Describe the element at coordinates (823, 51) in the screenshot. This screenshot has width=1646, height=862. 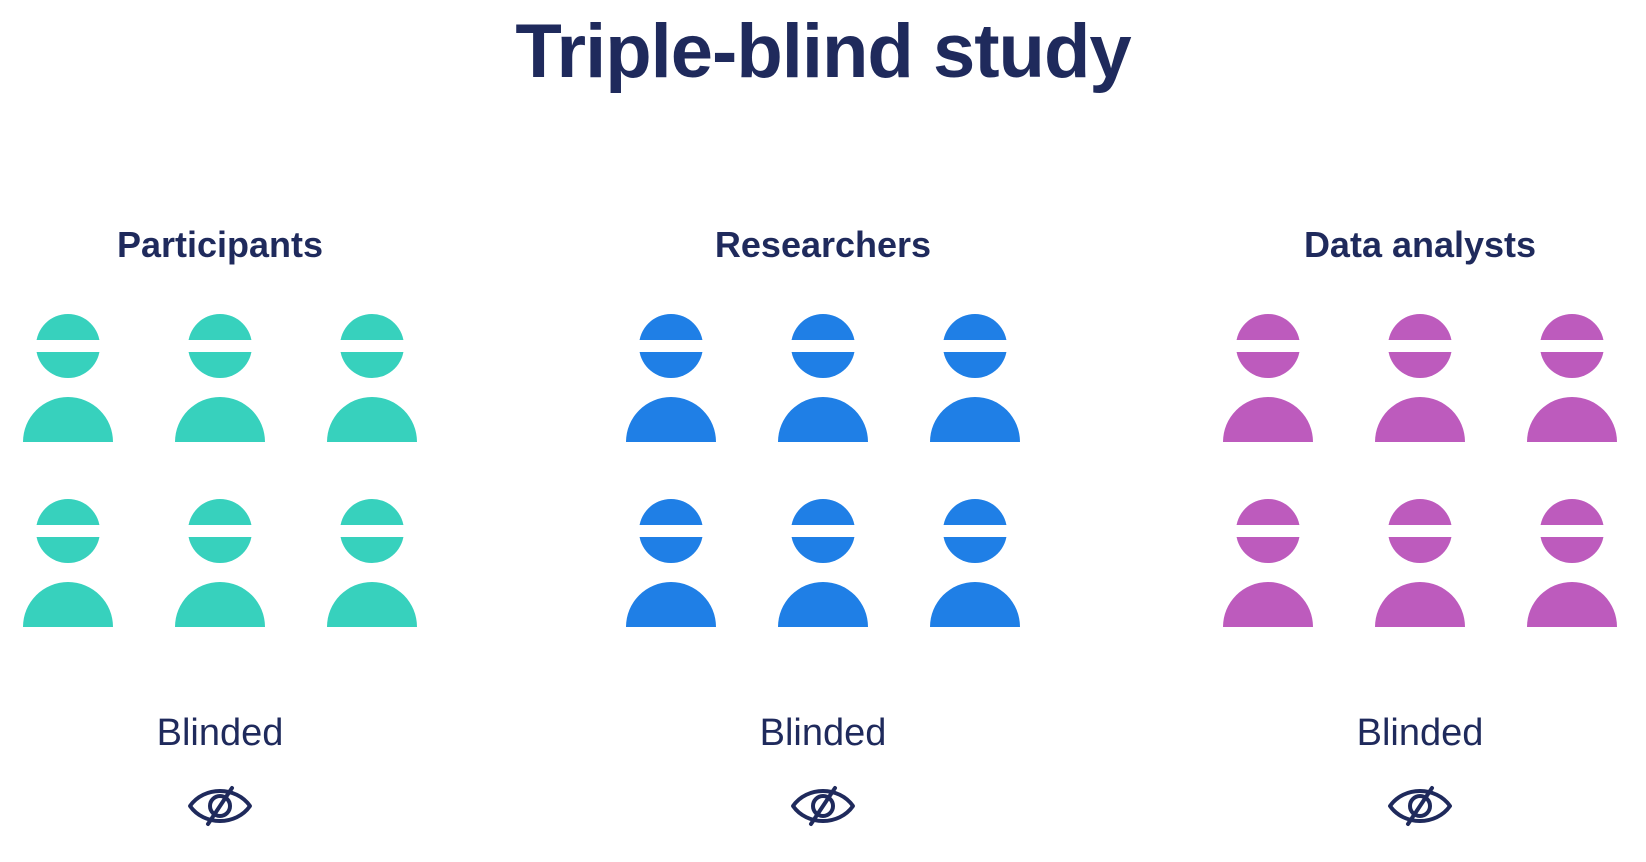
I see `page-title: Triple-blind study` at that location.